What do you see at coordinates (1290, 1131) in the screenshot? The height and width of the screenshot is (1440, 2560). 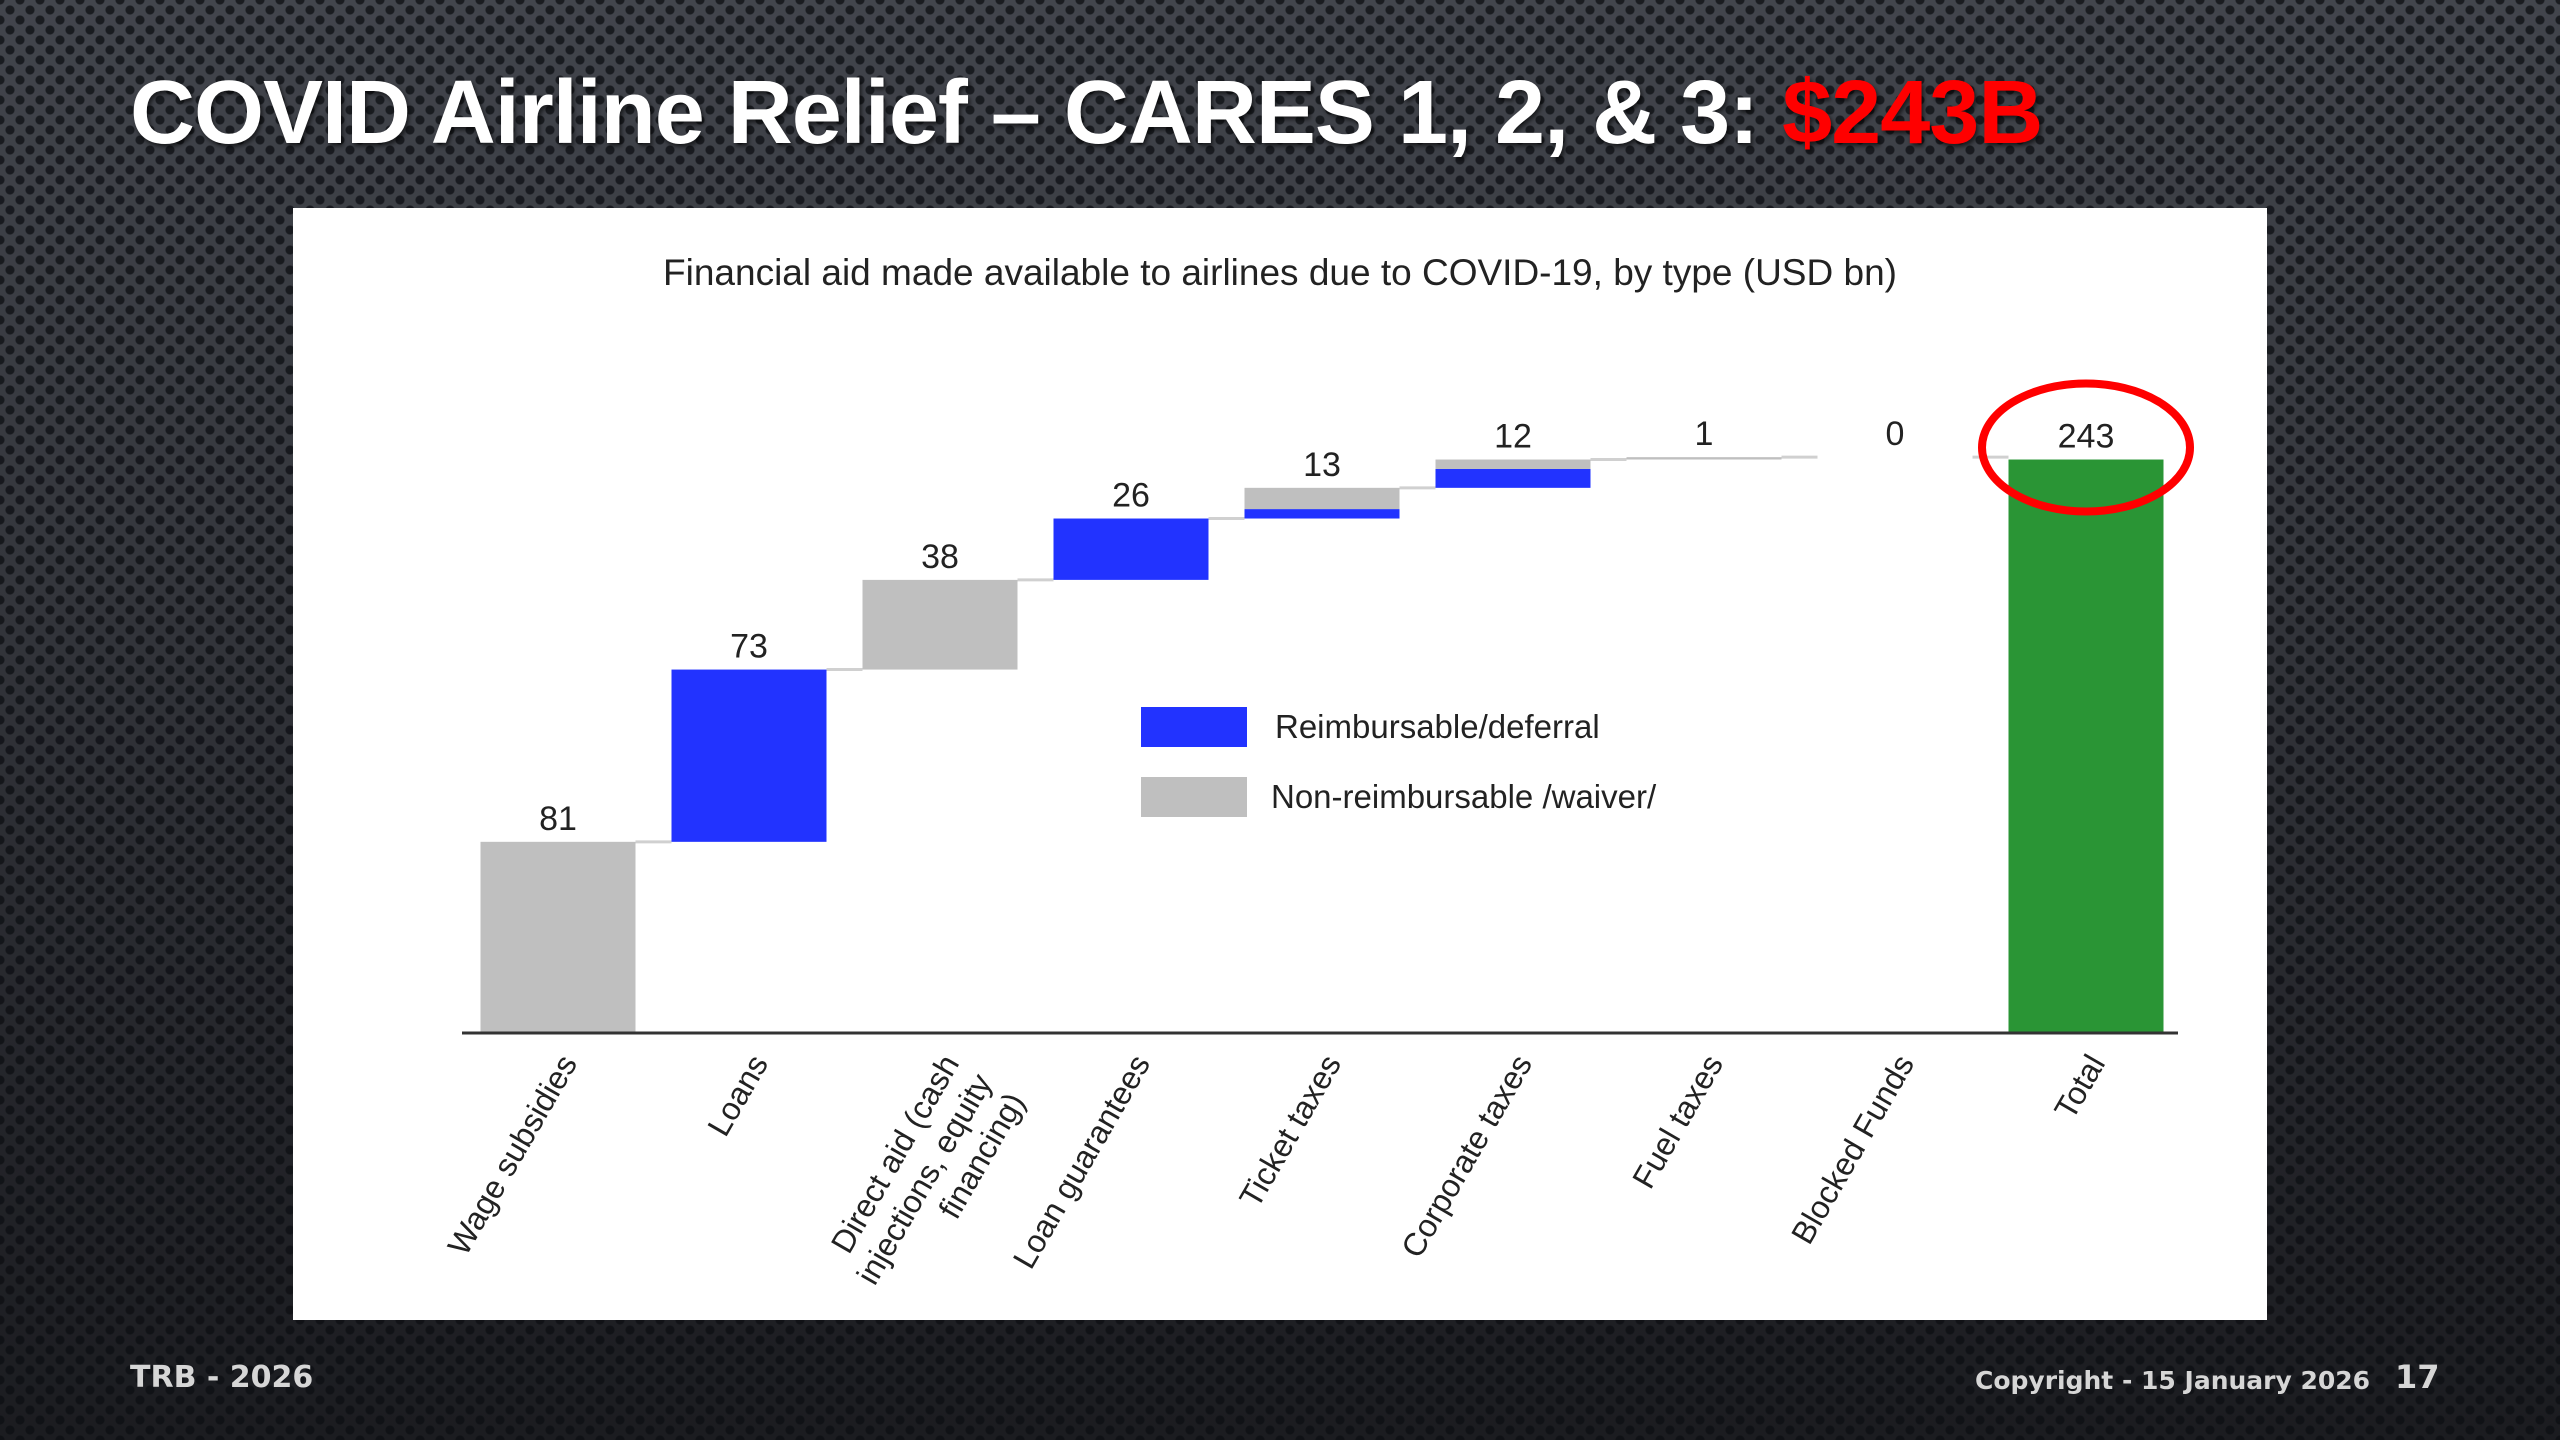 I see `category-label: Ticket taxes` at bounding box center [1290, 1131].